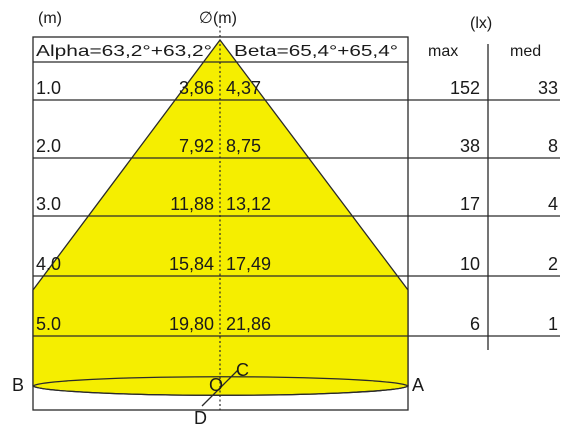  I want to click on lux-unit-label: (lx), so click(481, 23).